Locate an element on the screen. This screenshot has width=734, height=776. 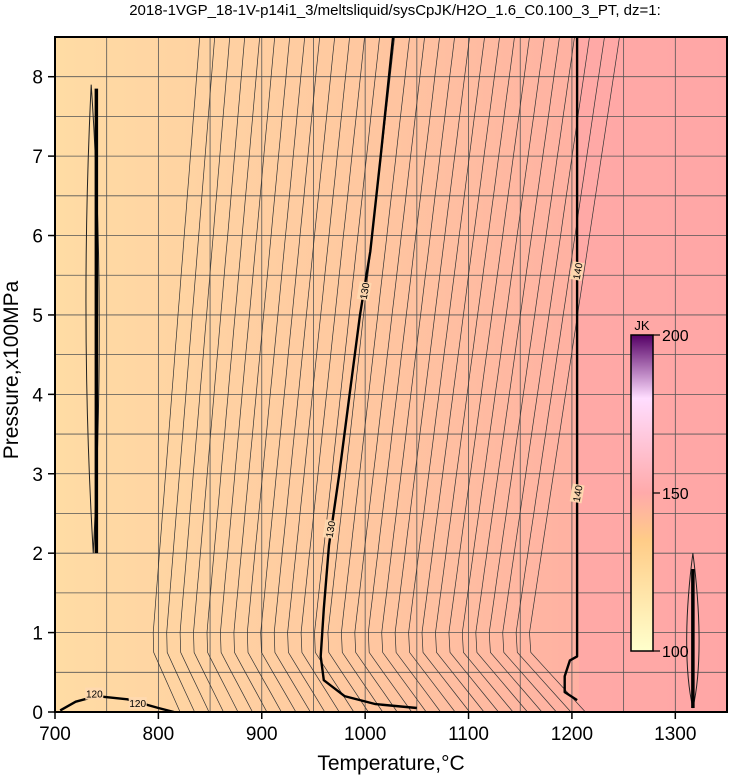
y-tick-label: 3 is located at coordinates (37, 475).